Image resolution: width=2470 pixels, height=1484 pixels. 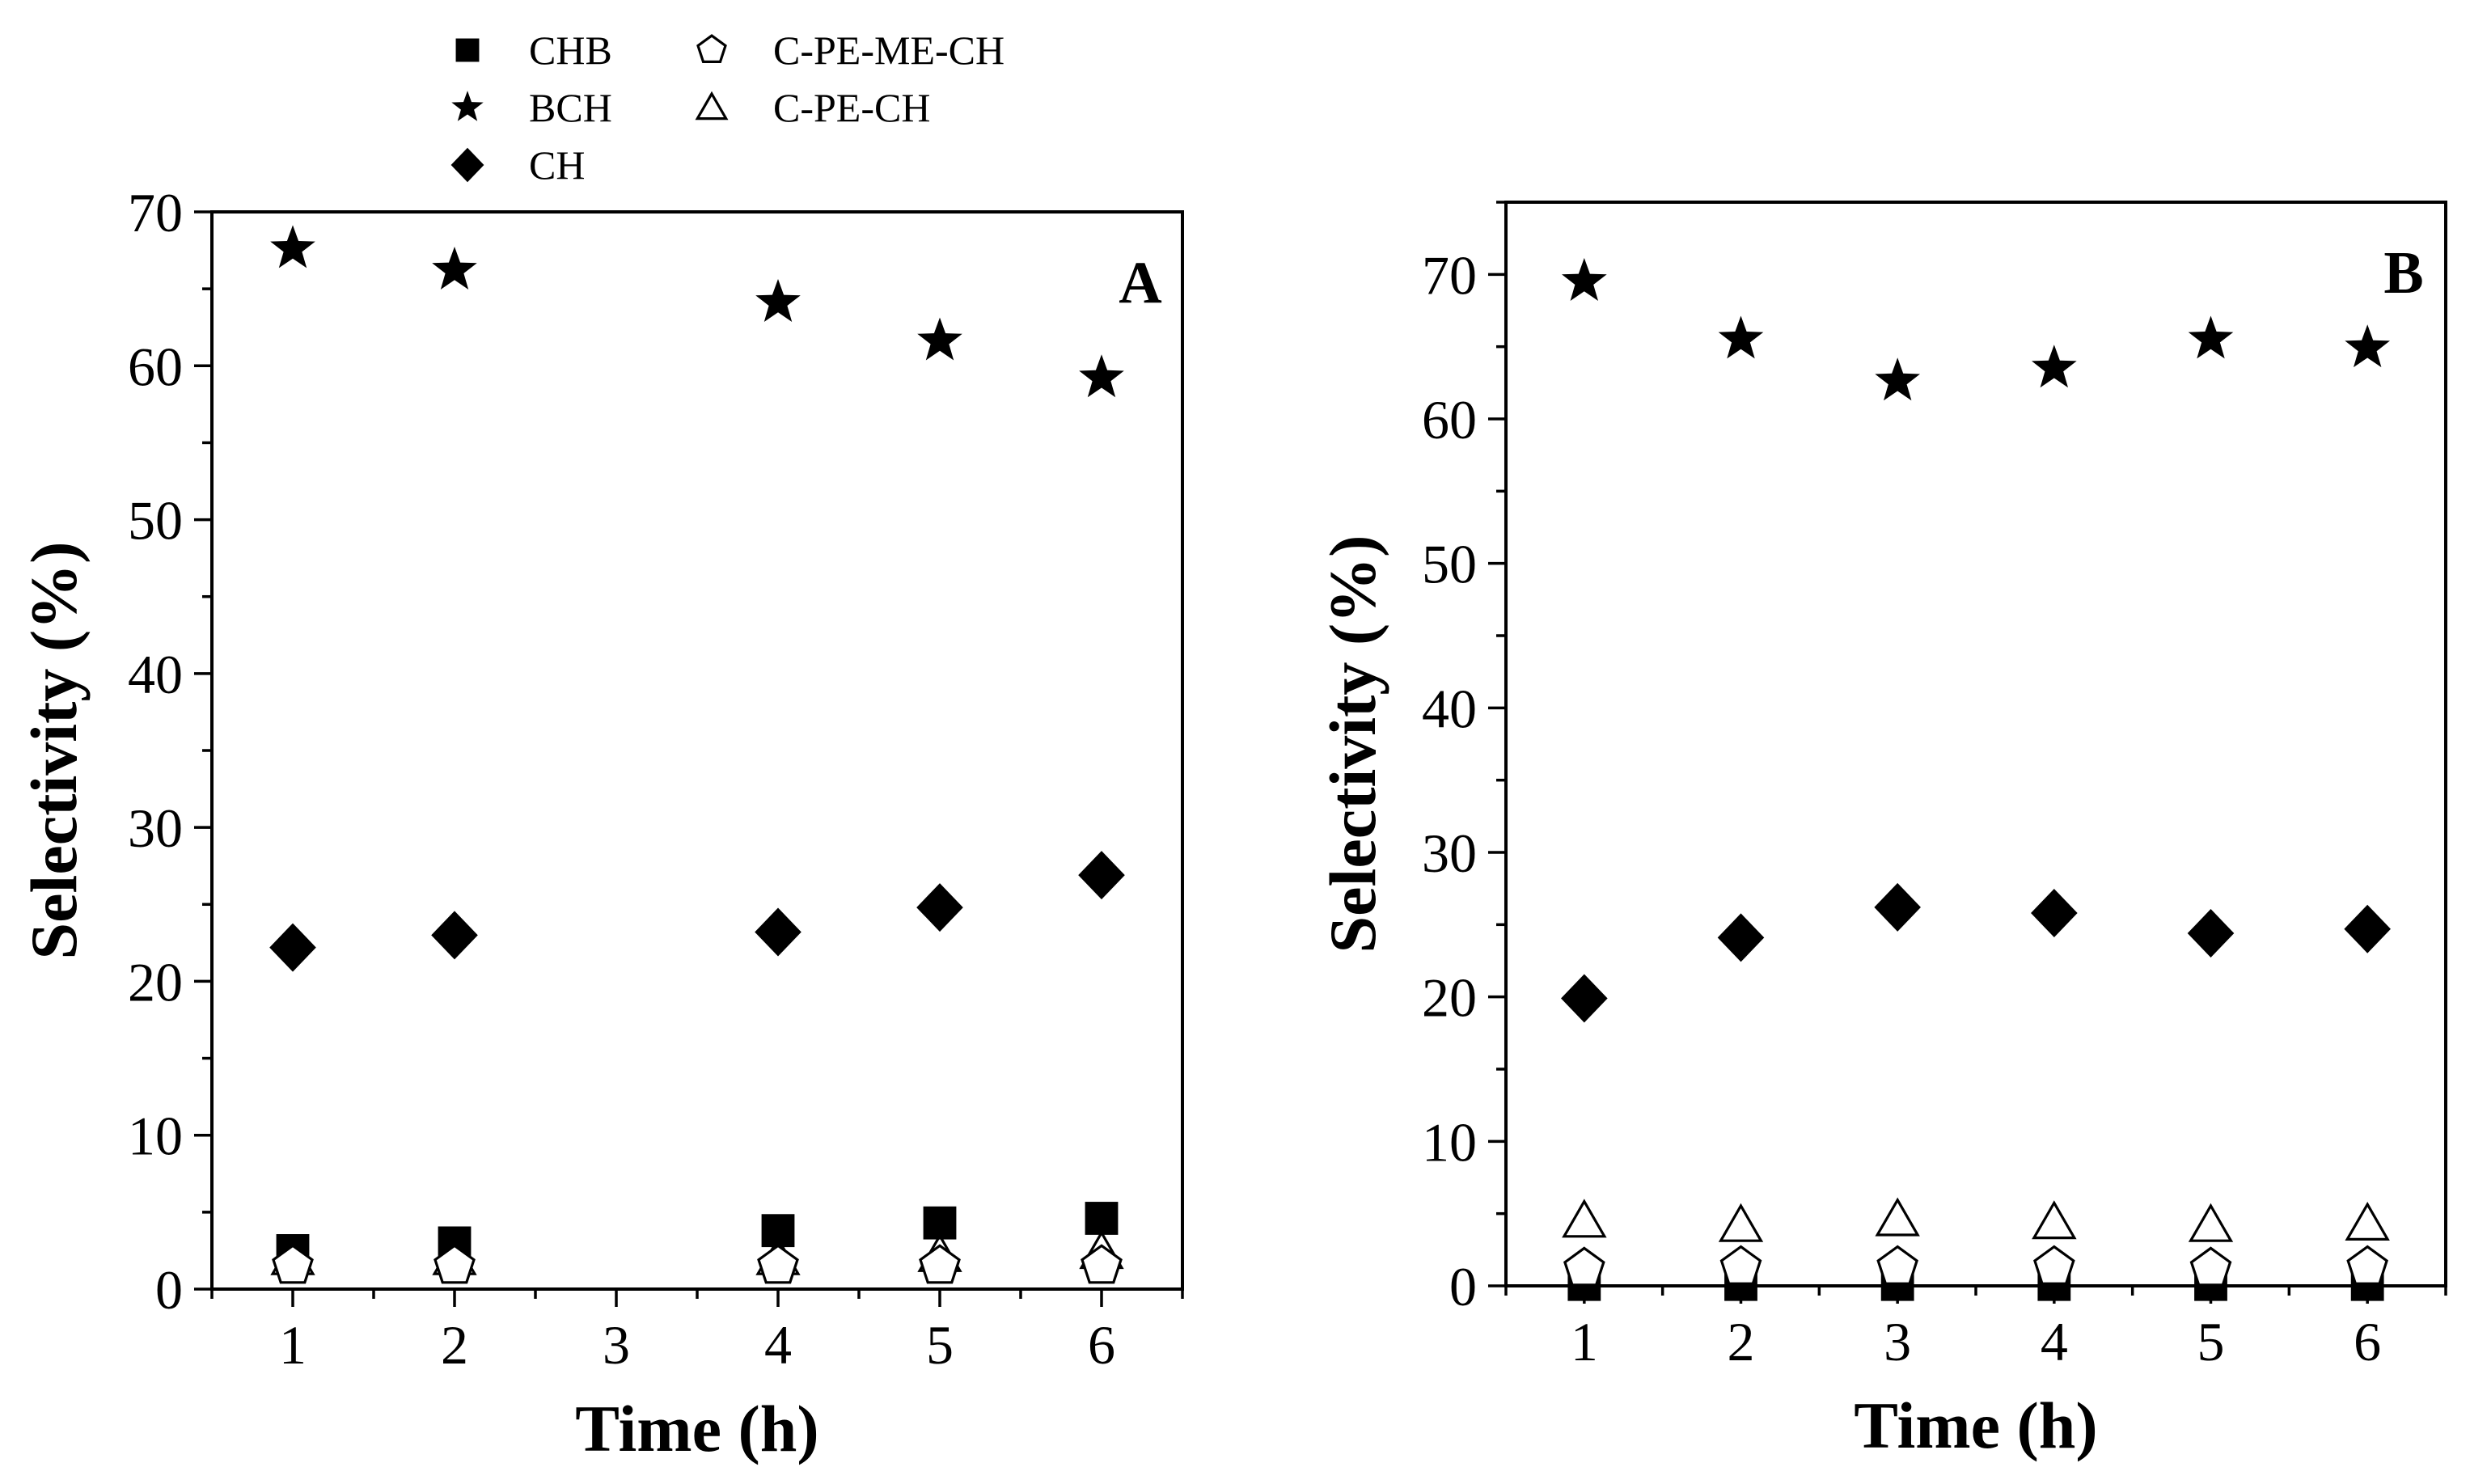 I want to click on panel-a-series-c-pe-ch, so click(x=697, y=1252).